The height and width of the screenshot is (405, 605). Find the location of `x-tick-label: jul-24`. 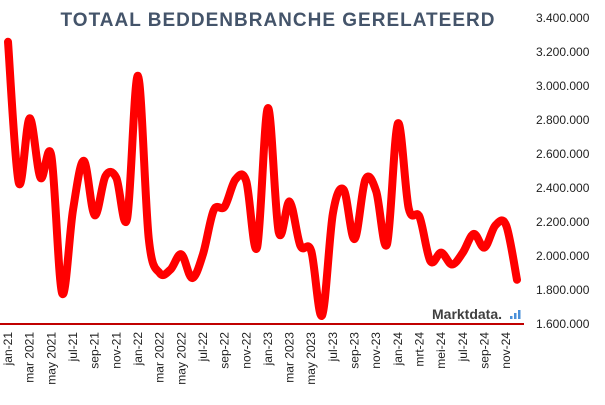

x-tick-label: jul-24 is located at coordinates (463, 347).